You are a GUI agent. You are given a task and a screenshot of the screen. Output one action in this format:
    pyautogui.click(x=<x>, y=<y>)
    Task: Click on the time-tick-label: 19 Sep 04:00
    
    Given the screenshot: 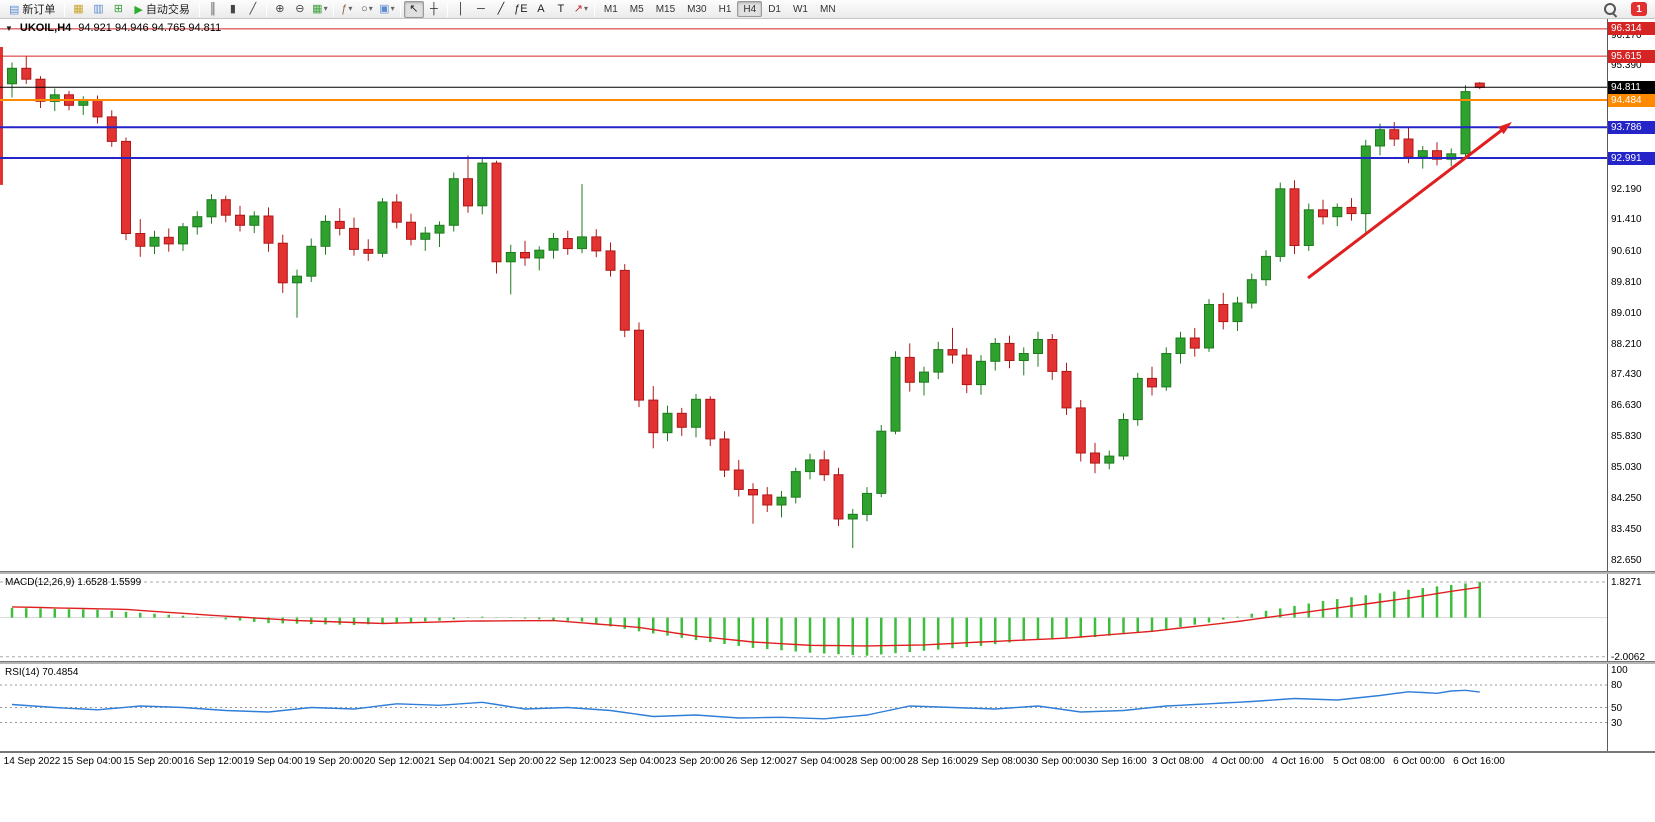 What is the action you would take?
    pyautogui.click(x=273, y=761)
    